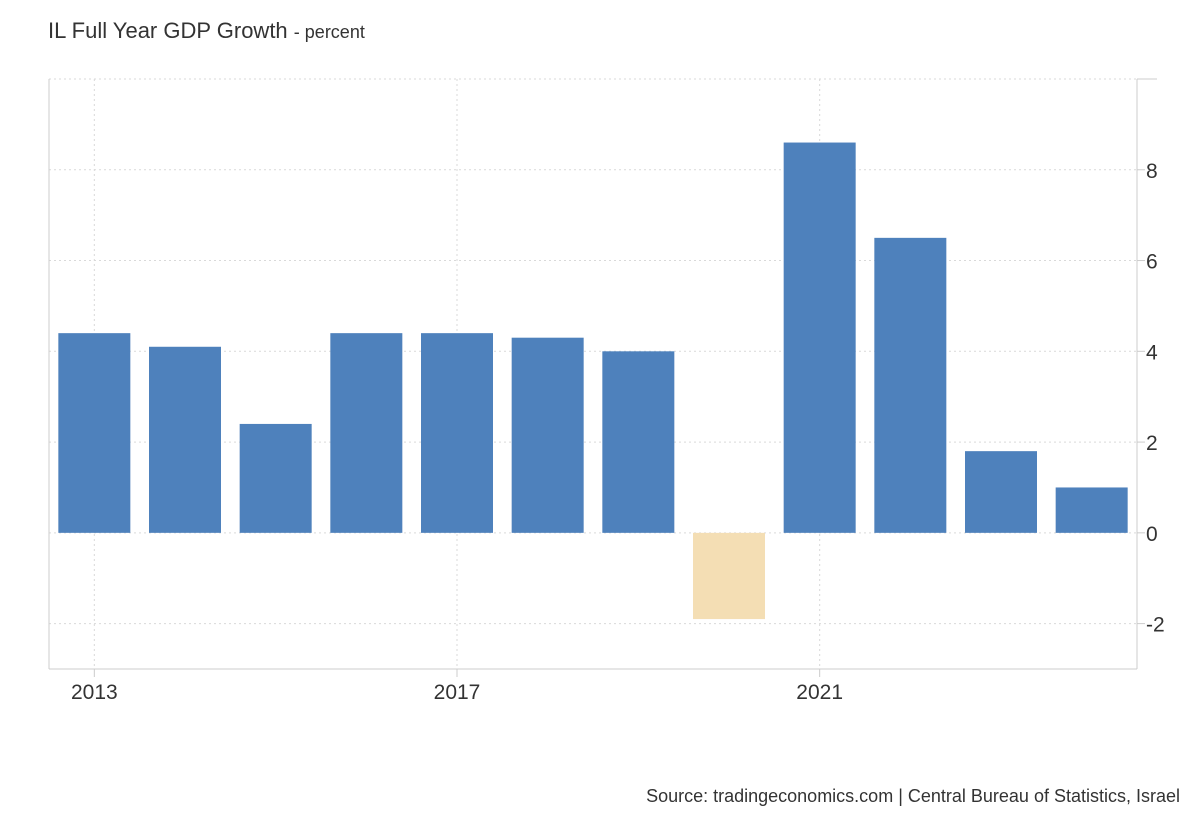  What do you see at coordinates (1155, 625) in the screenshot?
I see `y-tick-label: -2` at bounding box center [1155, 625].